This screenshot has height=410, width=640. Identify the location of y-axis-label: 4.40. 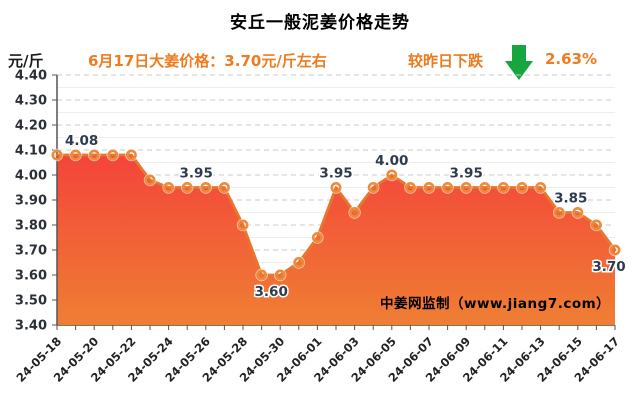
(31, 76).